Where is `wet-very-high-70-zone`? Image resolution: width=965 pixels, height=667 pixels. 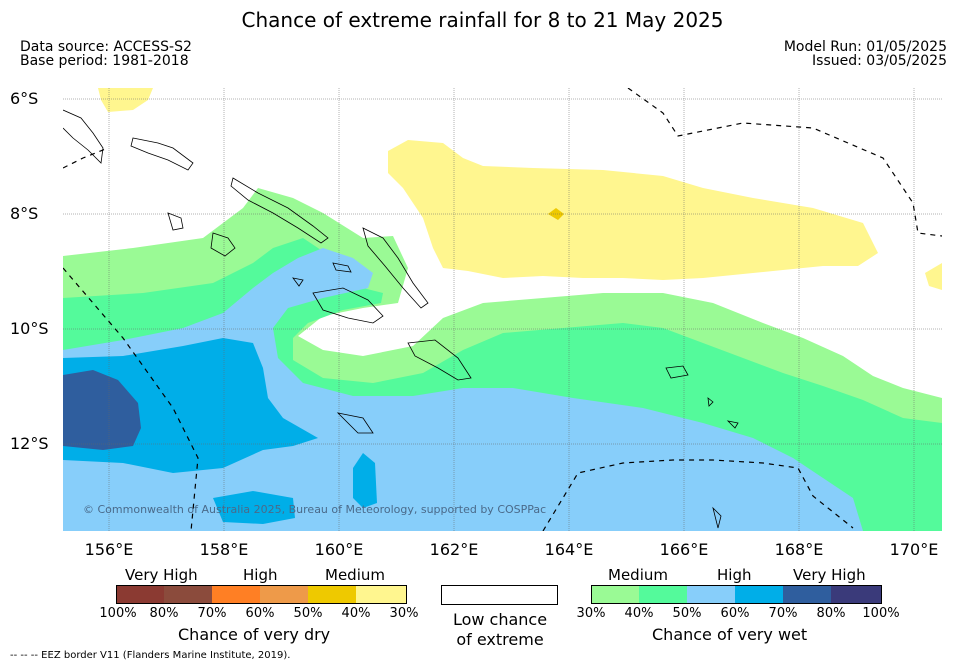 wet-very-high-70-zone is located at coordinates (102, 410).